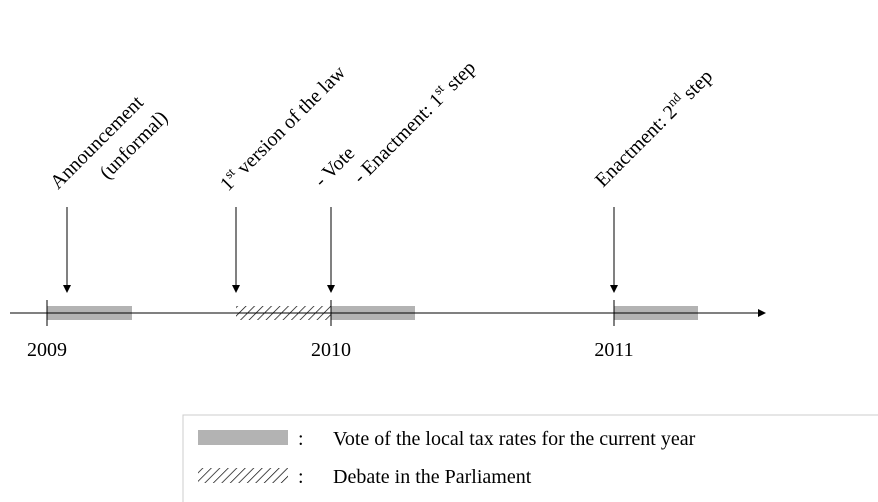  What do you see at coordinates (340, 250) in the screenshot?
I see `event-arrows` at bounding box center [340, 250].